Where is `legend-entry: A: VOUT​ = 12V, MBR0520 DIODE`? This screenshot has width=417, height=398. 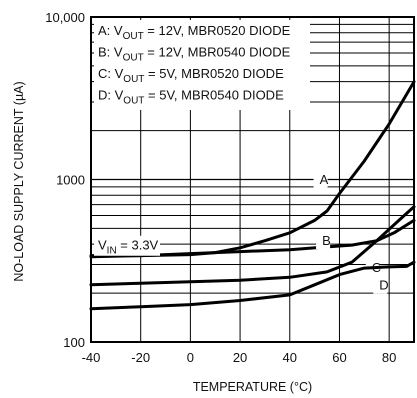
legend-entry: A: VOUT​ = 12V, MBR0520 DIODE is located at coordinates (194, 32).